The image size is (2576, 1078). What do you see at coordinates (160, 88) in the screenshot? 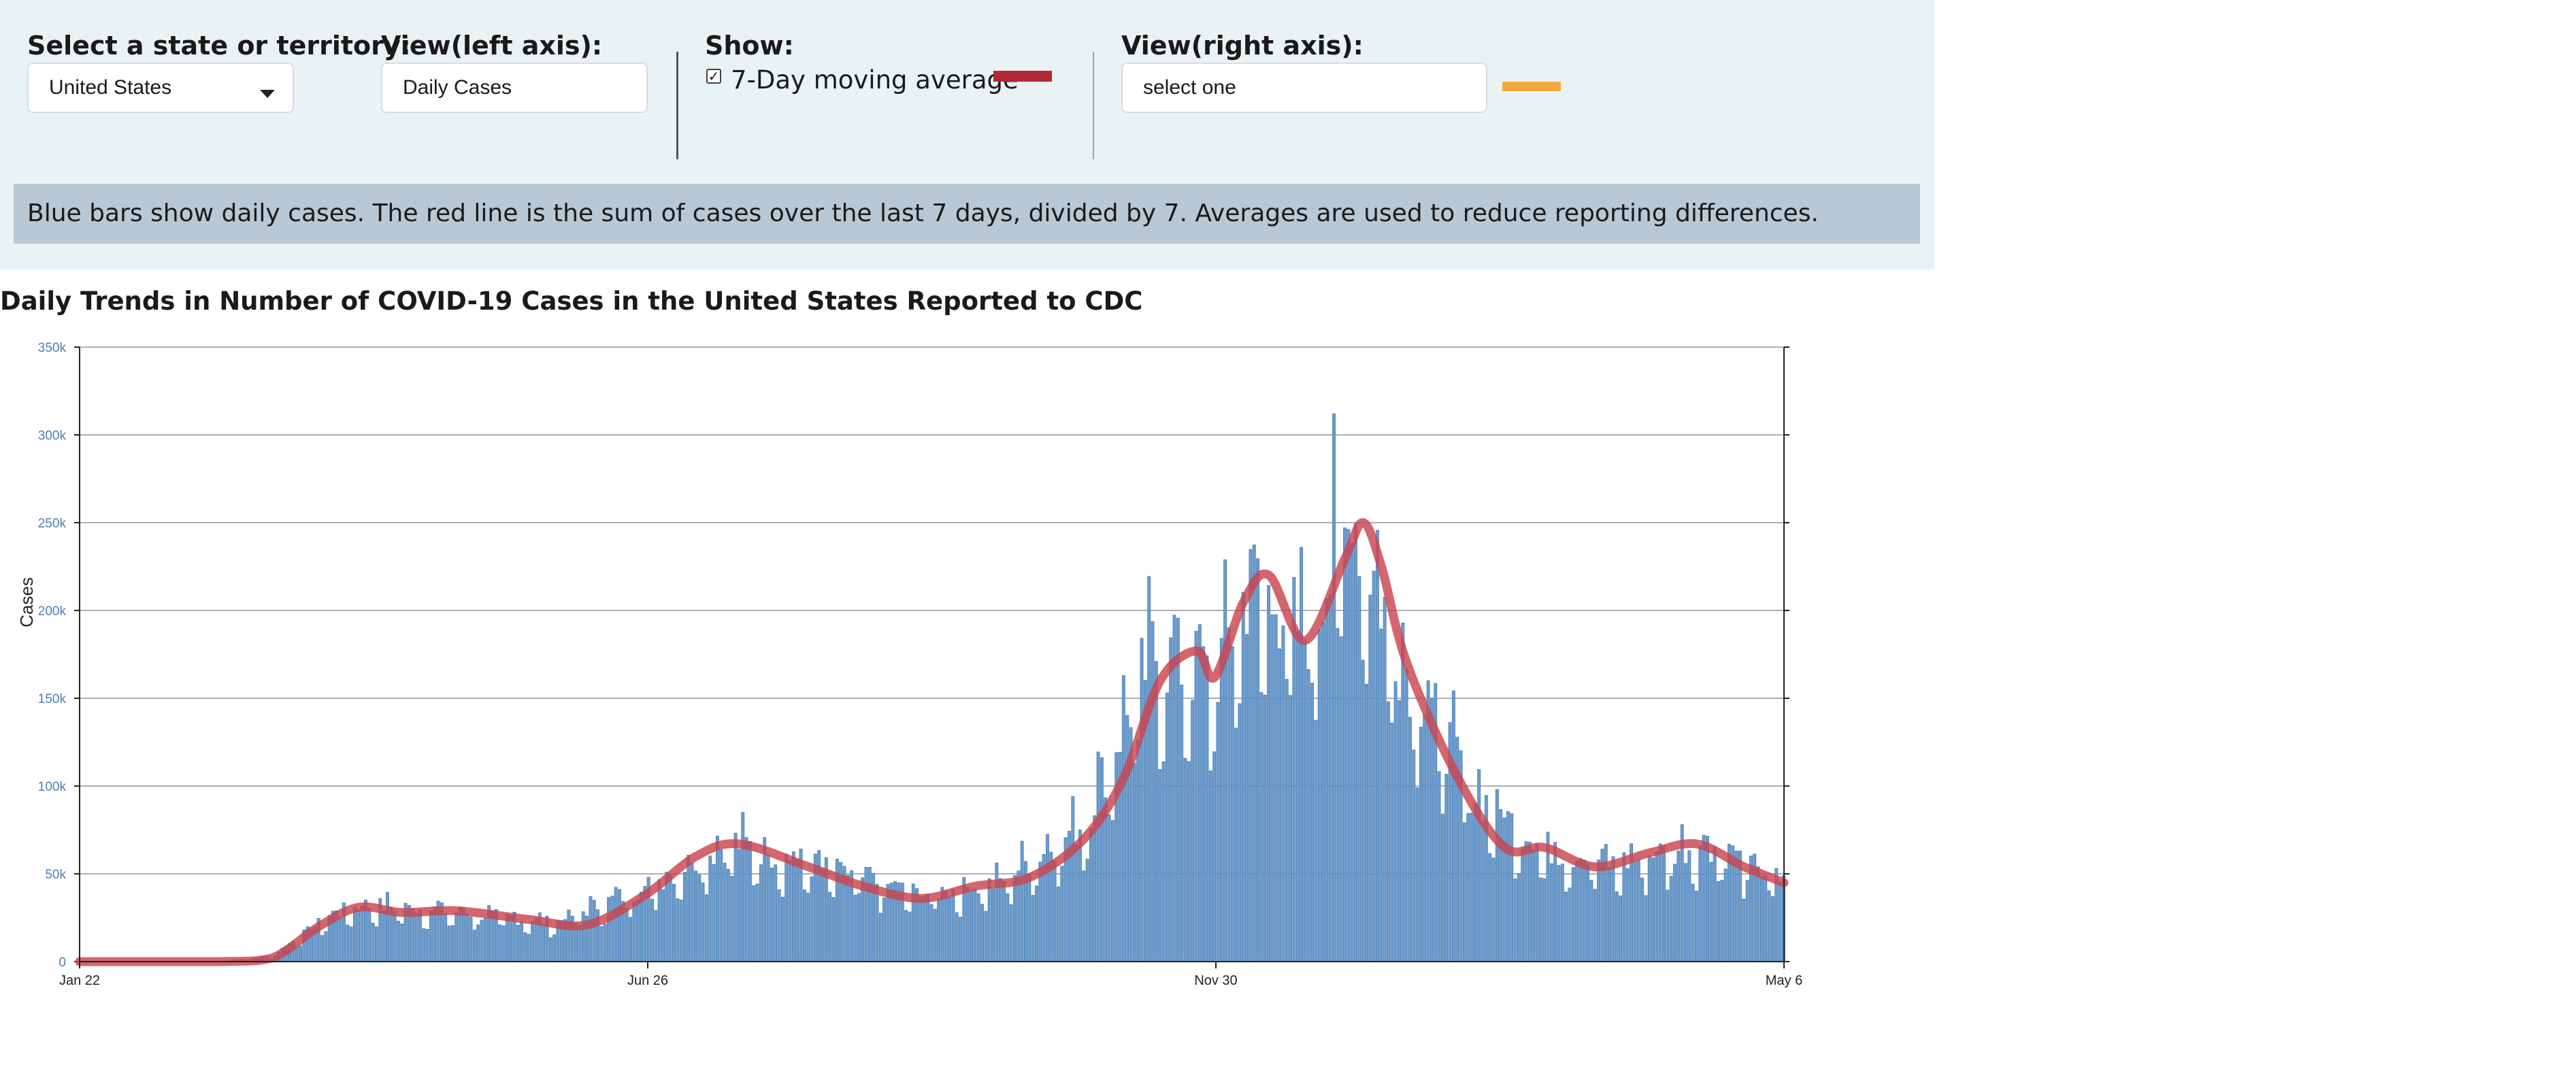
I see `state-select: United States` at bounding box center [160, 88].